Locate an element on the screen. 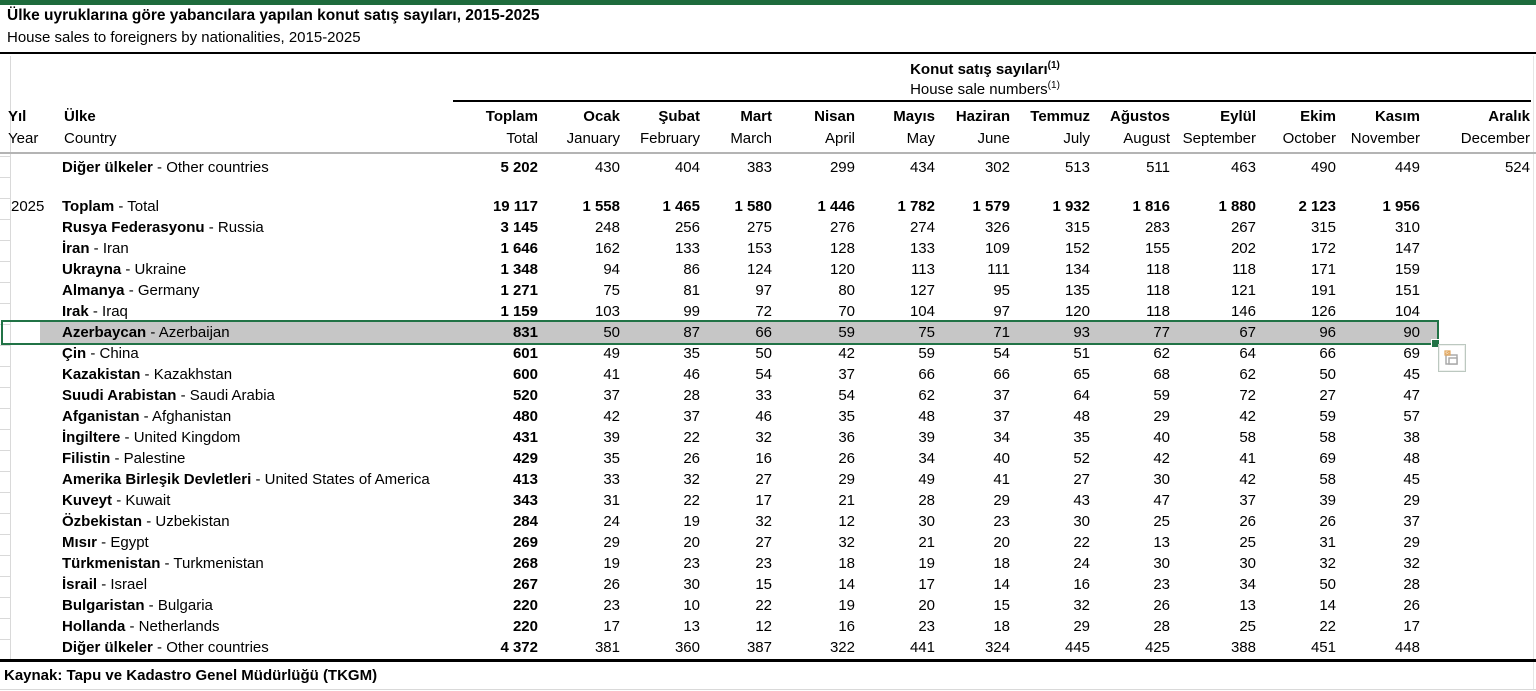 Image resolution: width=1536 pixels, height=691 pixels. value-cell: 383 is located at coordinates (759, 167).